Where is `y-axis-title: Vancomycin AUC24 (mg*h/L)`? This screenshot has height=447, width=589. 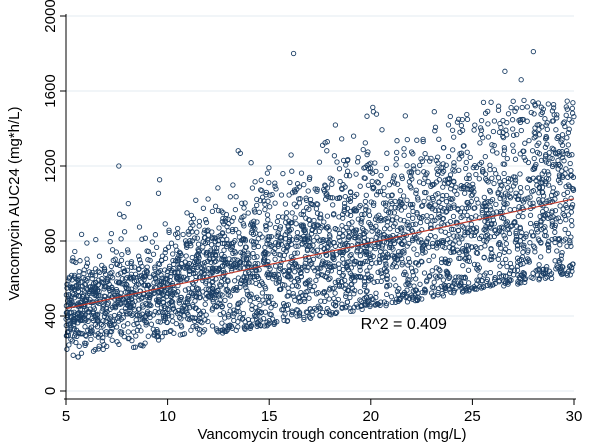 y-axis-title: Vancomycin AUC24 (mg*h/L) is located at coordinates (14, 204).